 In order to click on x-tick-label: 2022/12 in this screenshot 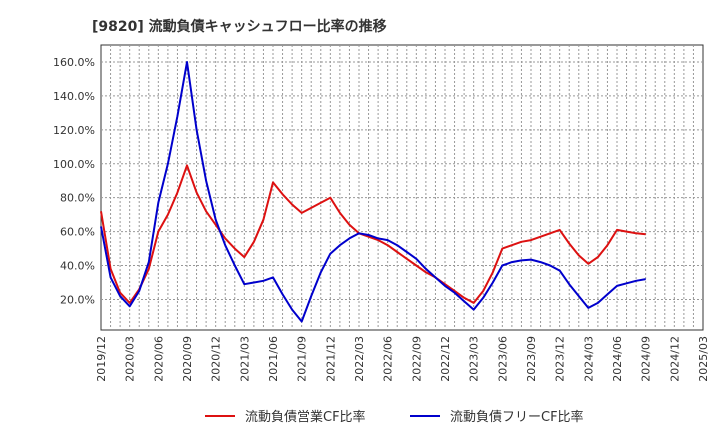, I will do `click(445, 359)`.